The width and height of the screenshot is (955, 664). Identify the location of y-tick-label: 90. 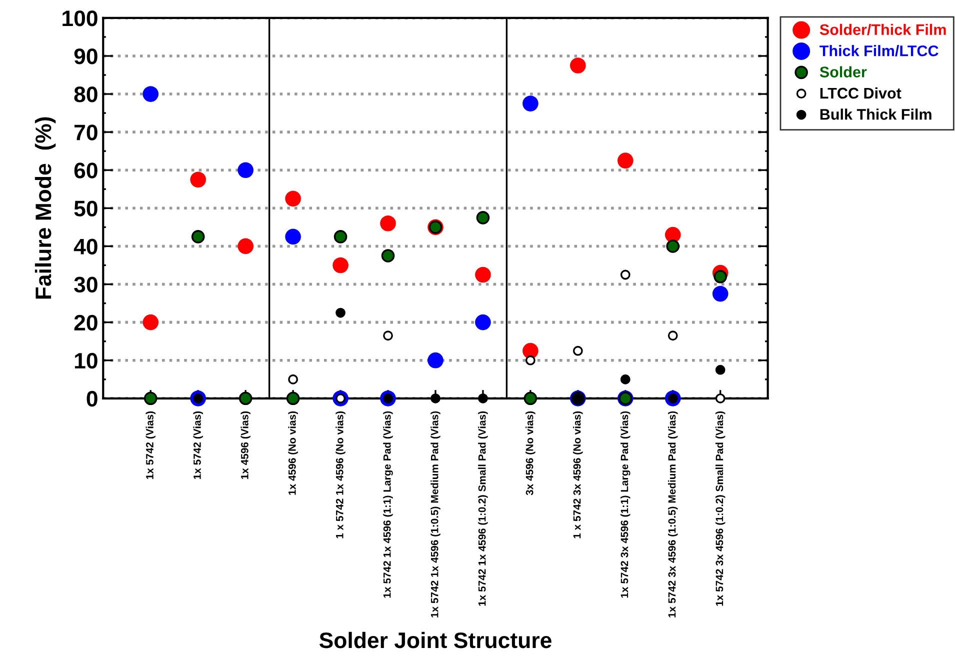
(86, 56).